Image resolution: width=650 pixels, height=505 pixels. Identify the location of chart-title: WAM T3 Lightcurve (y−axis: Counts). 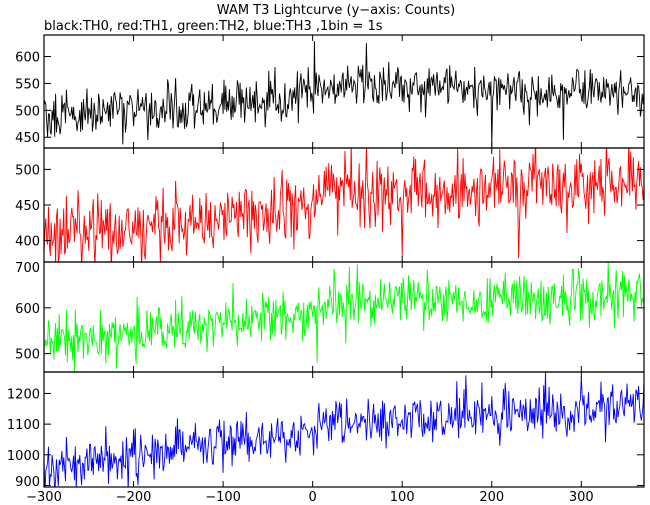
(336, 10).